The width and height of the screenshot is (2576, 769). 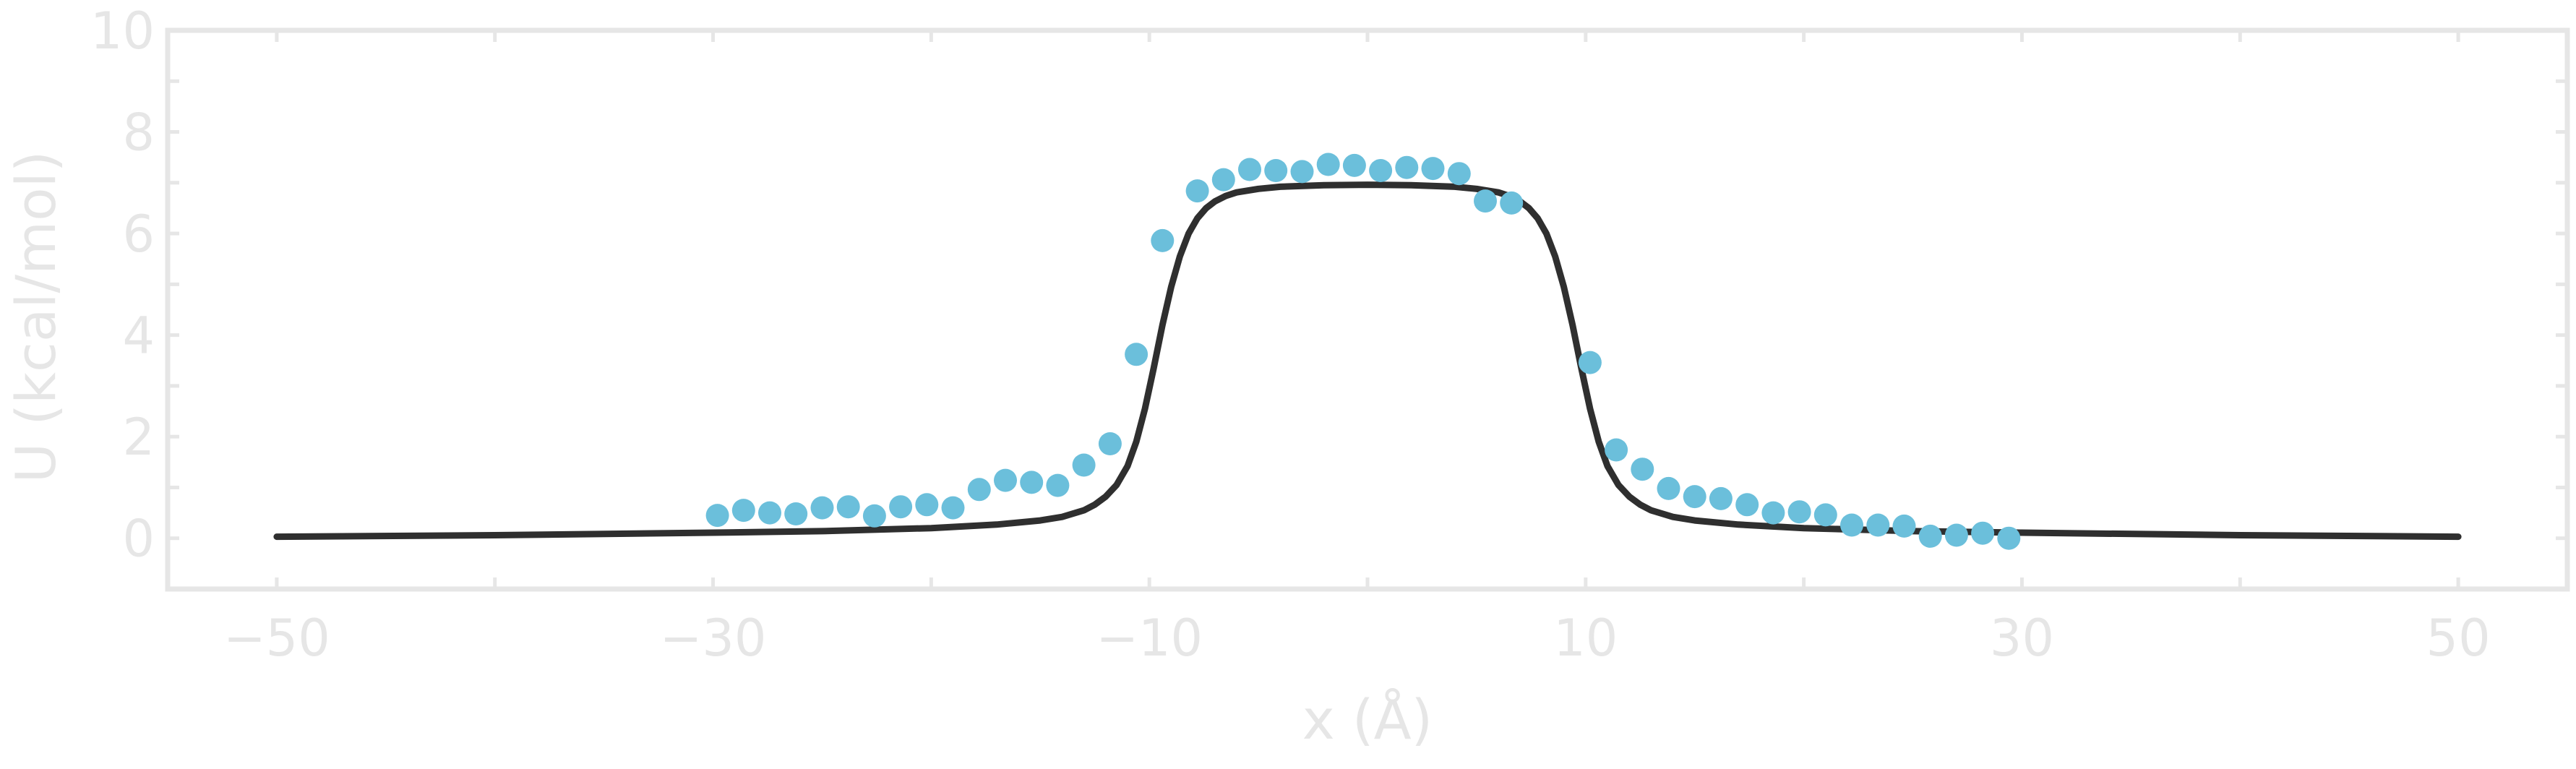 I want to click on y-tick-label: 10, so click(x=123, y=31).